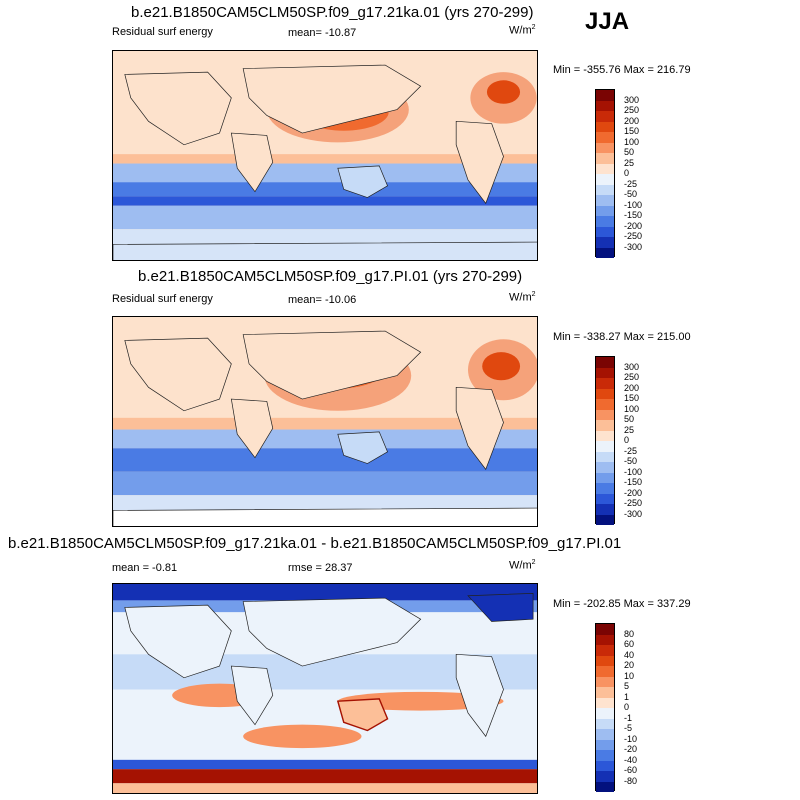 The image size is (800, 800). What do you see at coordinates (628, 718) in the screenshot?
I see `colorbar-tick-label: -1` at bounding box center [628, 718].